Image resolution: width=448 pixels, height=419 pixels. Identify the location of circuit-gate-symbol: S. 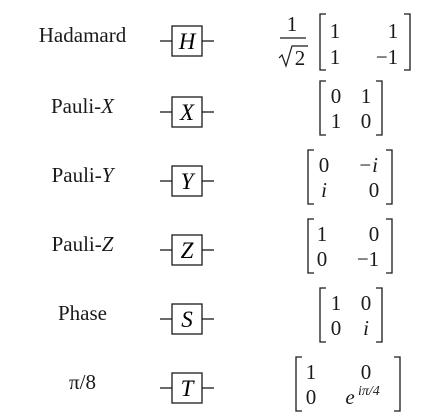
(205, 313).